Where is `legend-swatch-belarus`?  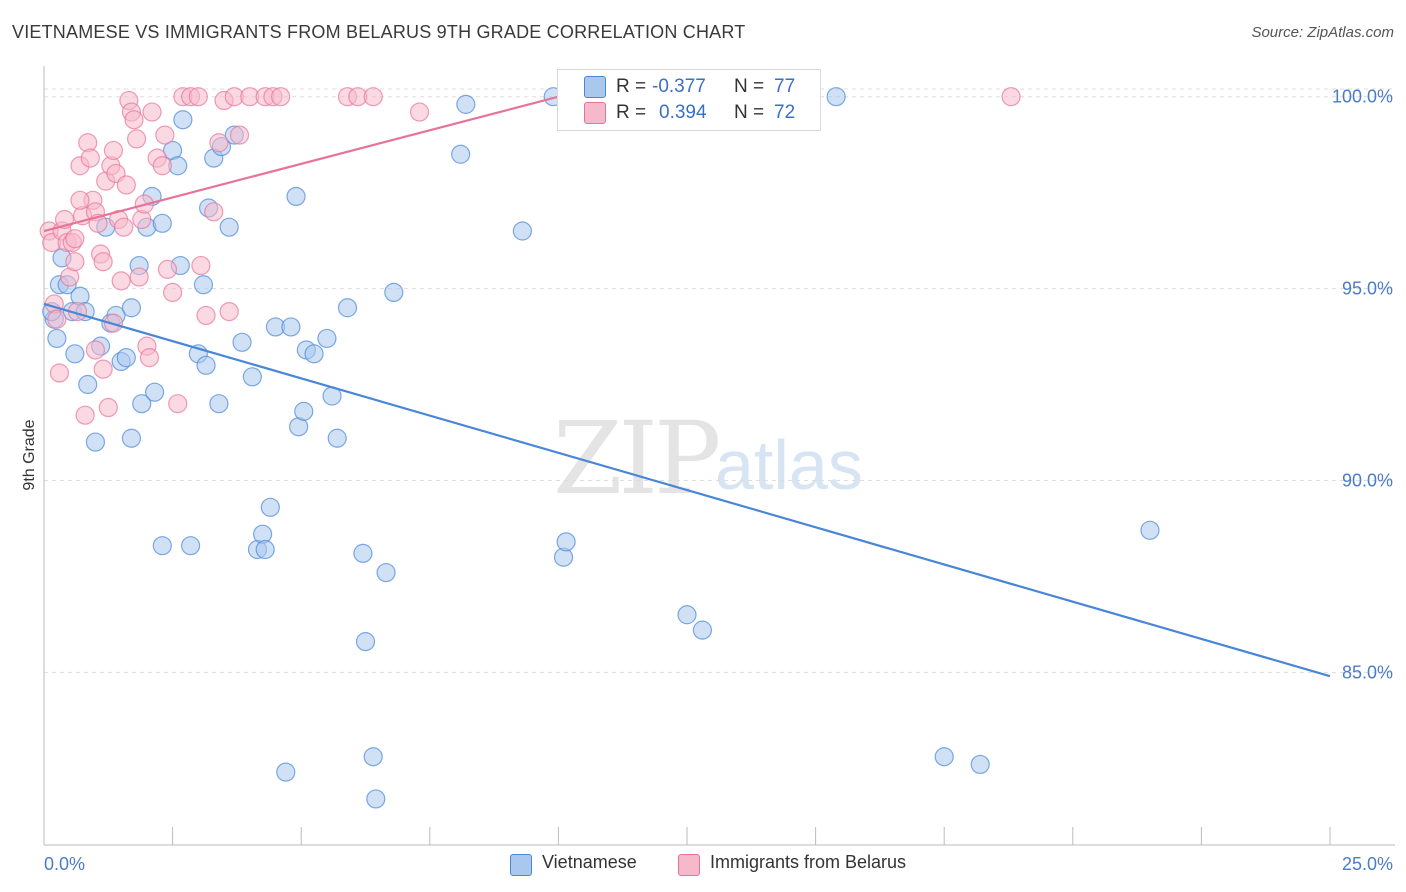 legend-swatch-belarus is located at coordinates (595, 113).